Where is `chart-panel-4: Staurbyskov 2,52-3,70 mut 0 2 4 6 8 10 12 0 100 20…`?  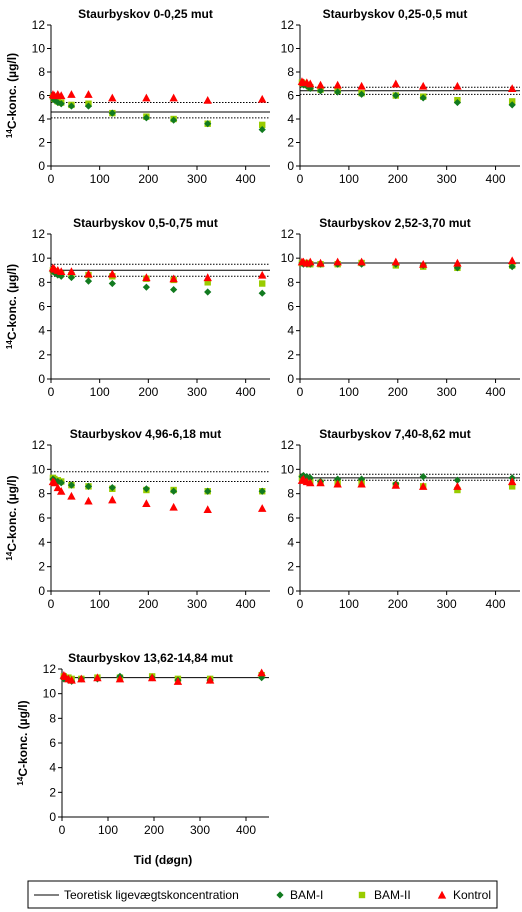 chart-panel-4: Staurbyskov 2,52-3,70 mut 0 2 4 6 8 10 12 0 100 20… is located at coordinates (400, 307).